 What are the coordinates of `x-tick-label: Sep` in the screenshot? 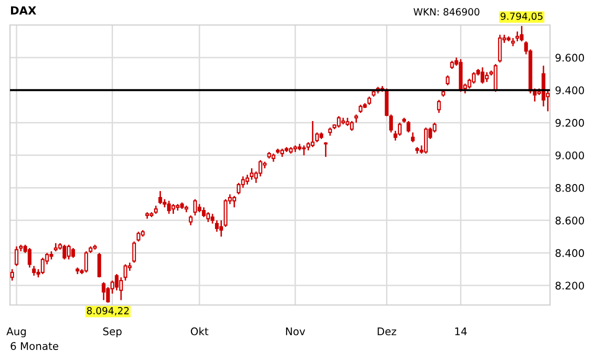 It's located at (112, 332).